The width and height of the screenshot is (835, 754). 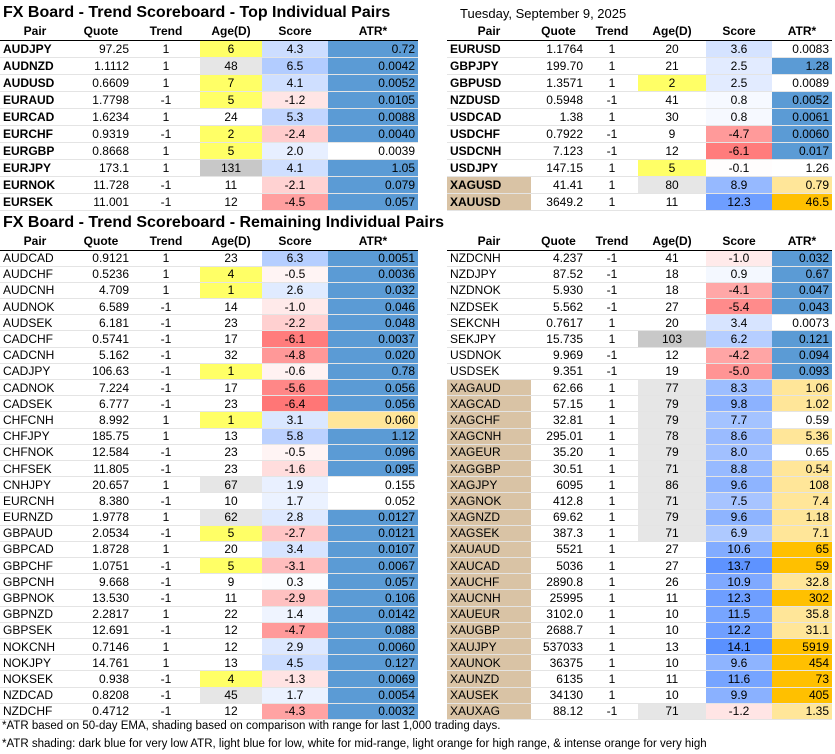 What do you see at coordinates (639, 501) in the screenshot?
I see `pair-row: XAGNOK 412.8 1 71 7.5 7.4` at bounding box center [639, 501].